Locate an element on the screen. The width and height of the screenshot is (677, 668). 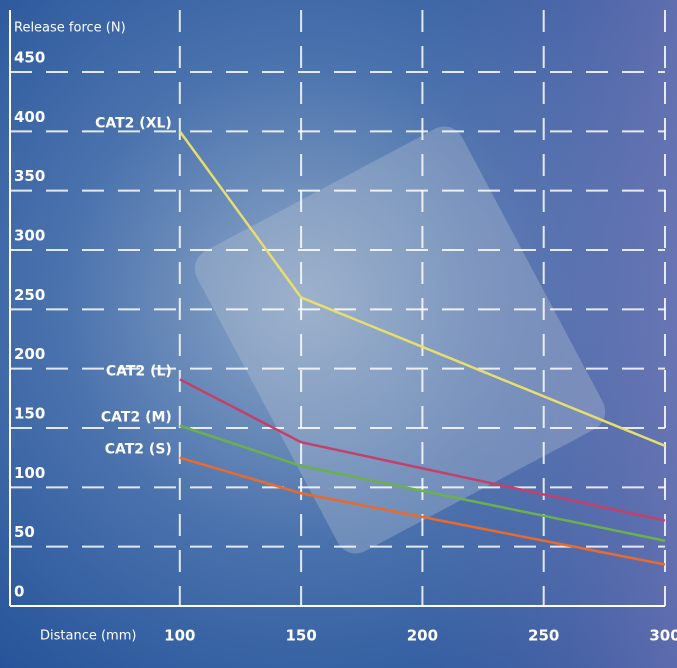
x-tick-label: 250 is located at coordinates (543, 636).